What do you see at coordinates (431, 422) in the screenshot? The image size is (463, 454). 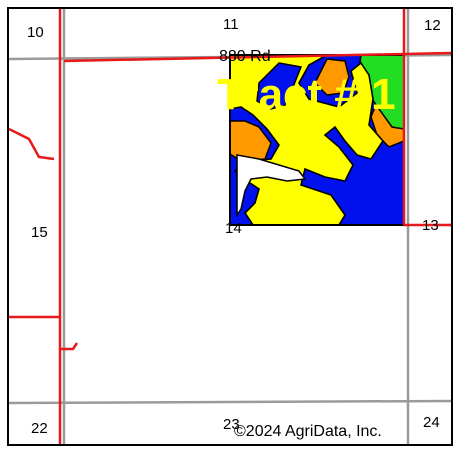 I see `section-label-24: 24` at bounding box center [431, 422].